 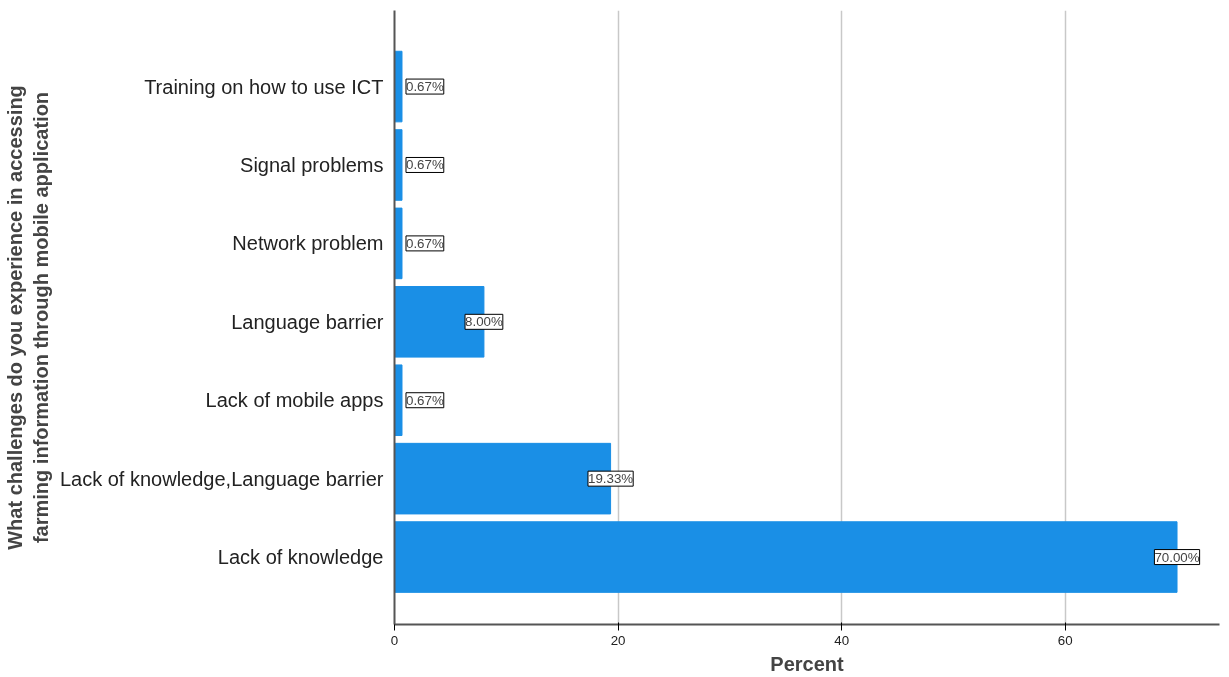 What do you see at coordinates (394, 640) in the screenshot?
I see `x-tick-label: 0` at bounding box center [394, 640].